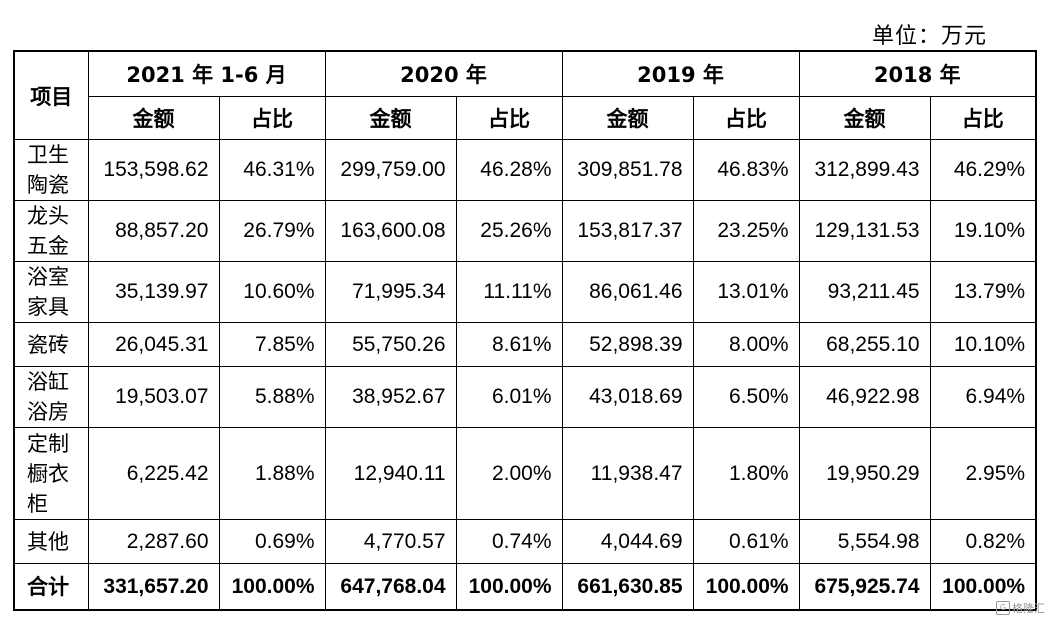  Describe the element at coordinates (983, 170) in the screenshot. I see `cell-share: 46.29%` at that location.